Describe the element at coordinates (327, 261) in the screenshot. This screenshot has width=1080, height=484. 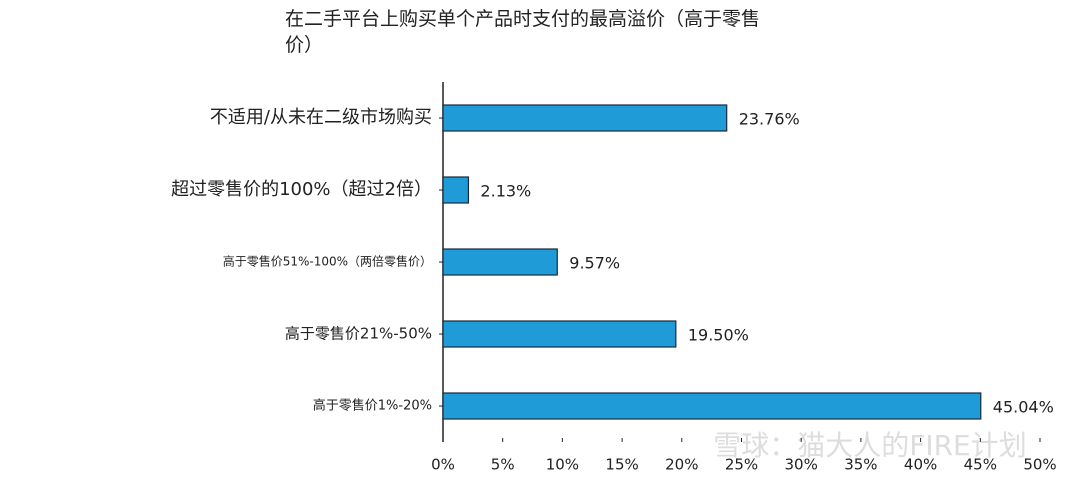
I see `y-tick-label: 高于零售价51%-100%（两倍零售价）` at that location.